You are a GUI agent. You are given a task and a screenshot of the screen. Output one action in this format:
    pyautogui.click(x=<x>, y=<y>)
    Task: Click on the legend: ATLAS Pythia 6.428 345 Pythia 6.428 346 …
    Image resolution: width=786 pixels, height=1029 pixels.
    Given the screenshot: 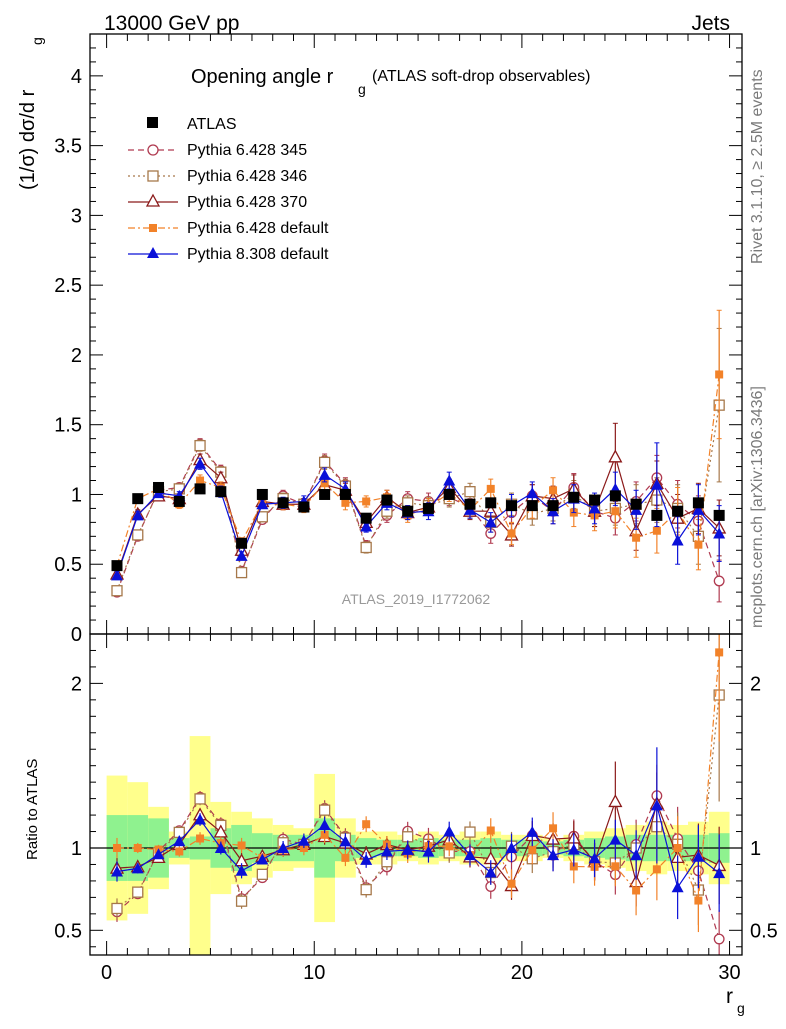 What is the action you would take?
    pyautogui.click(x=228, y=189)
    